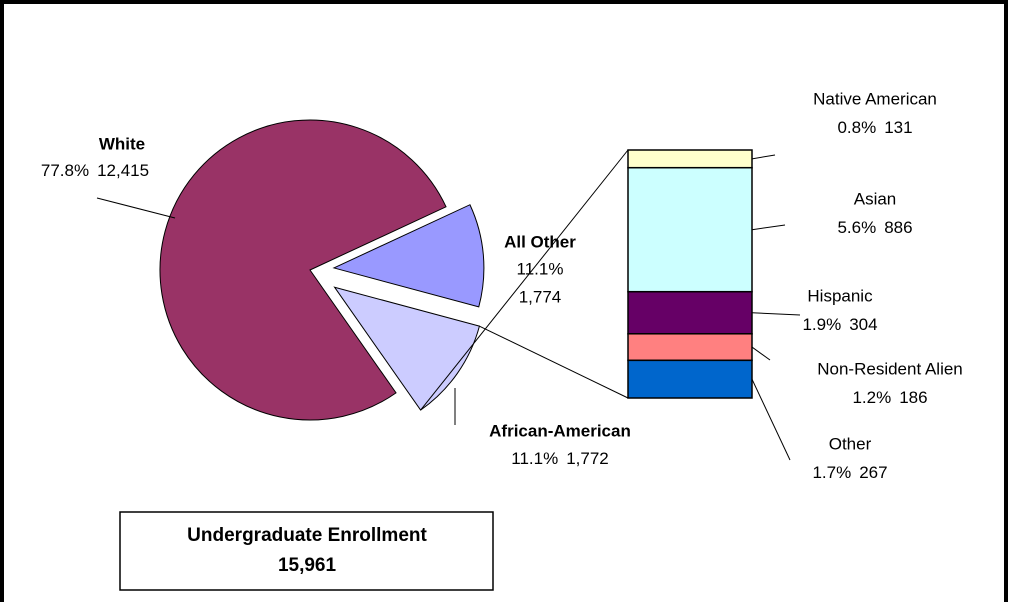  What do you see at coordinates (560, 430) in the screenshot?
I see `slice-name: African-American` at bounding box center [560, 430].